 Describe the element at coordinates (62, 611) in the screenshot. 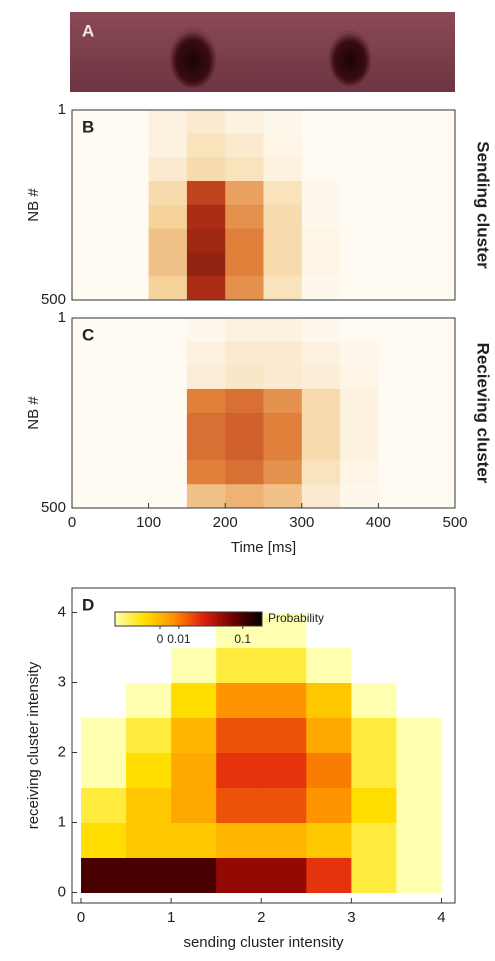

I see `y-tick-label: 4` at that location.